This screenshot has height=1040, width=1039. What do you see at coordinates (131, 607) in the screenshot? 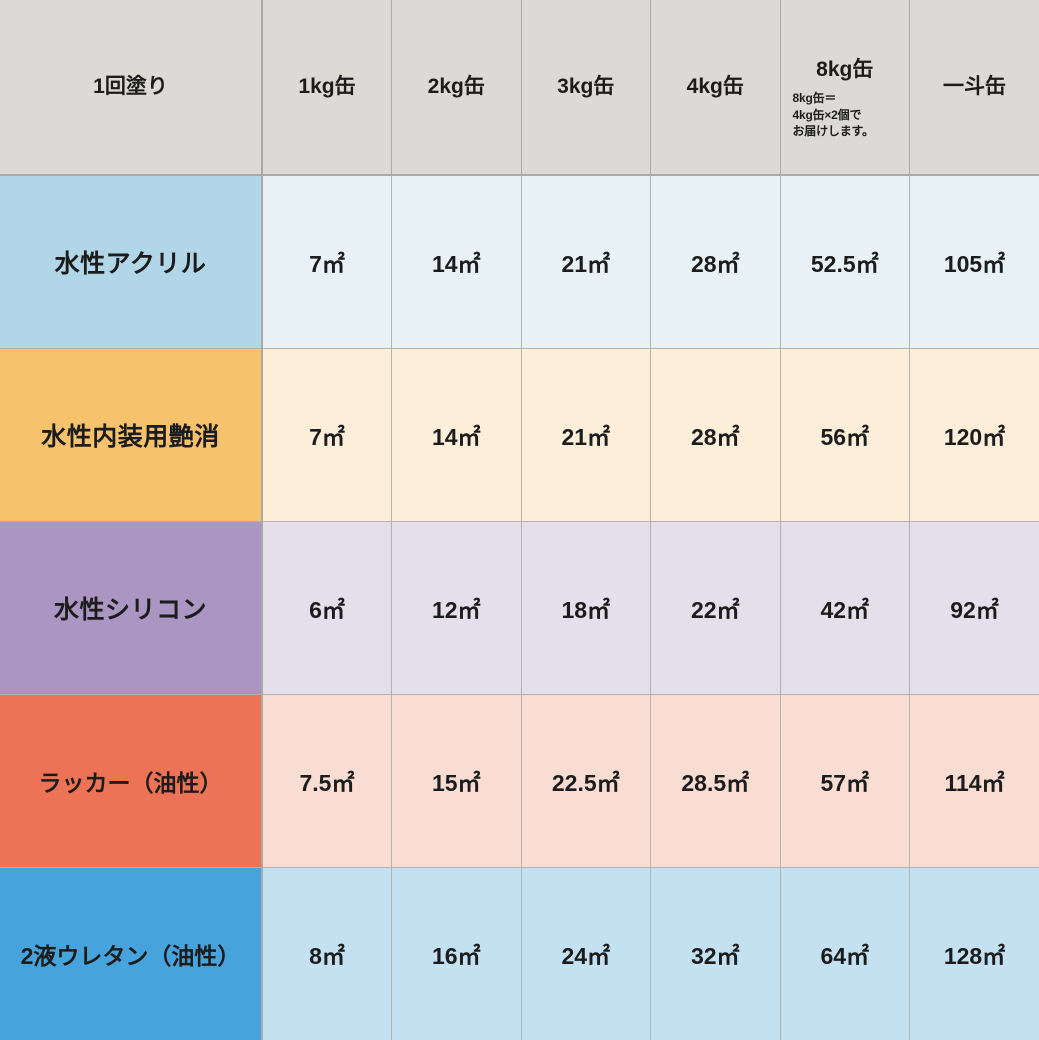
I see `row-label-suisei-silicon: 水性シリコン` at bounding box center [131, 607].